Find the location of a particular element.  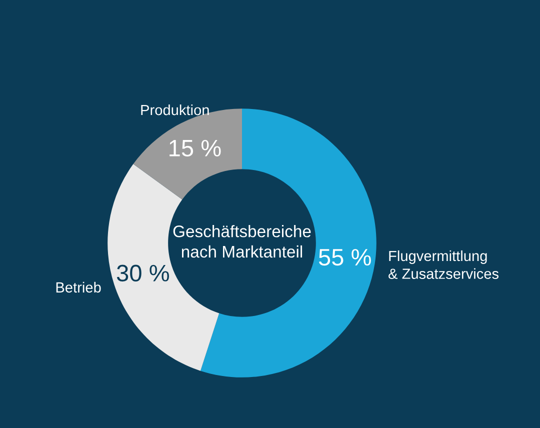

slice-label: Betrieb is located at coordinates (78, 287).